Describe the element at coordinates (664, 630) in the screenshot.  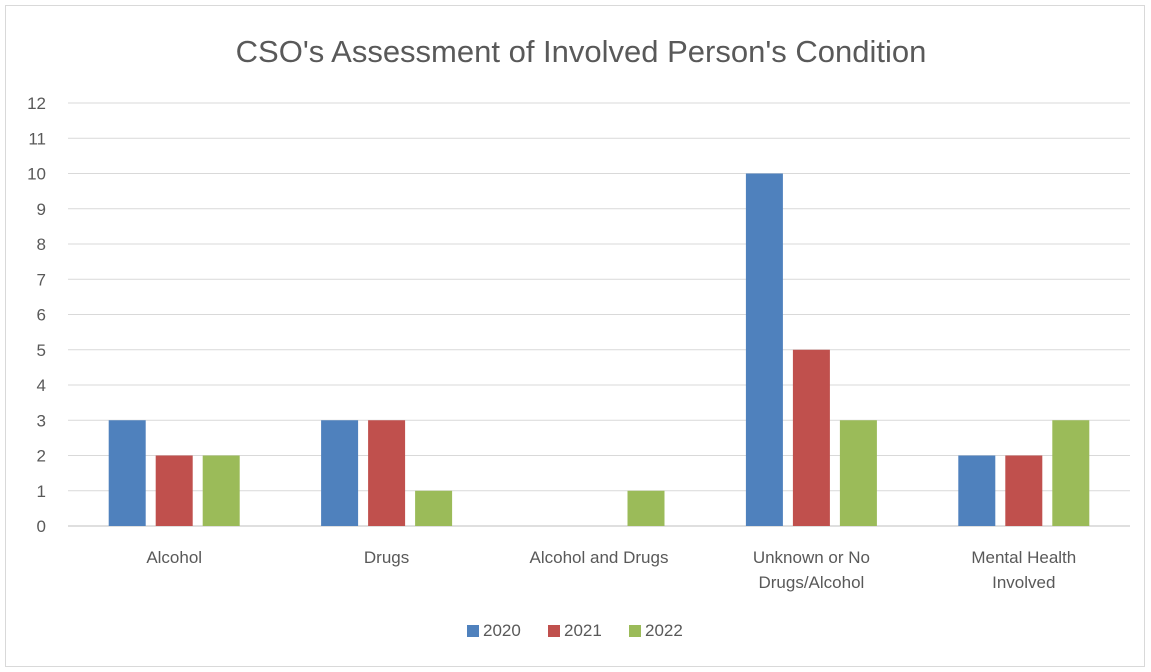
I see `legend-label: 2022` at that location.